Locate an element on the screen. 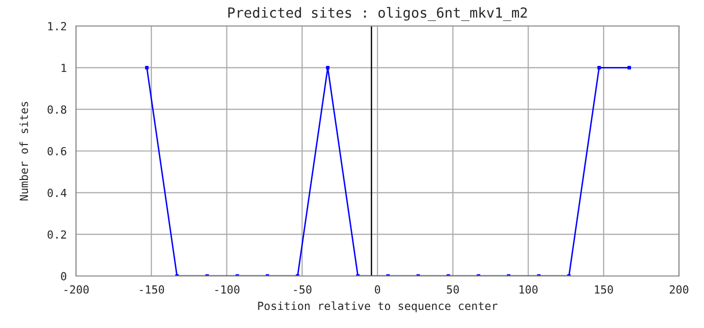 This screenshot has height=328, width=704. y-tick-label: 0.6 is located at coordinates (57, 151).